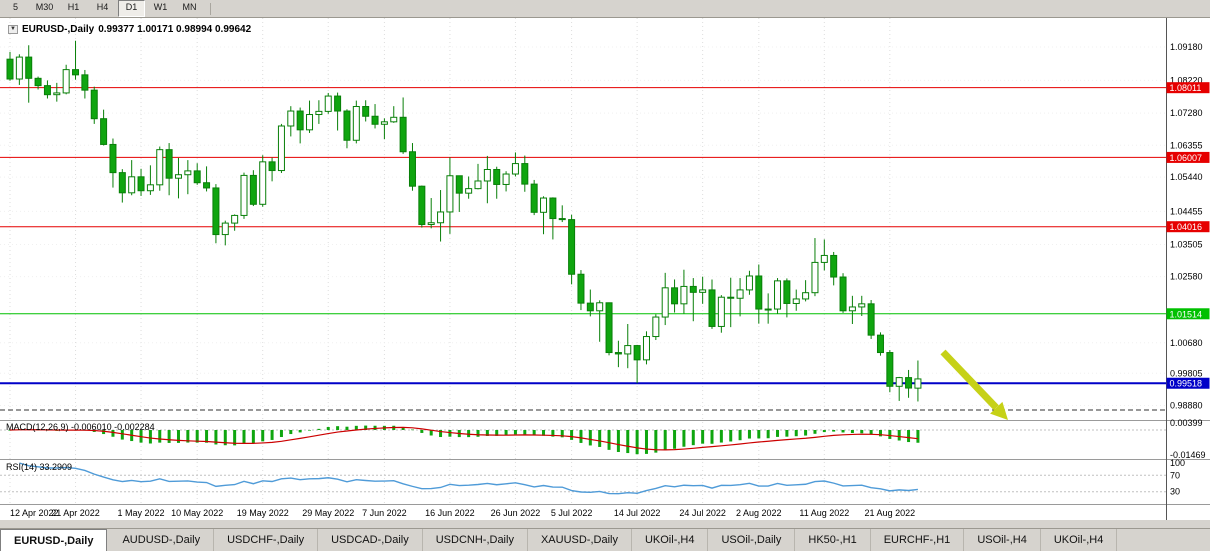 The height and width of the screenshot is (551, 1210). I want to click on tf-button-d1: D1, so click(131, 8).